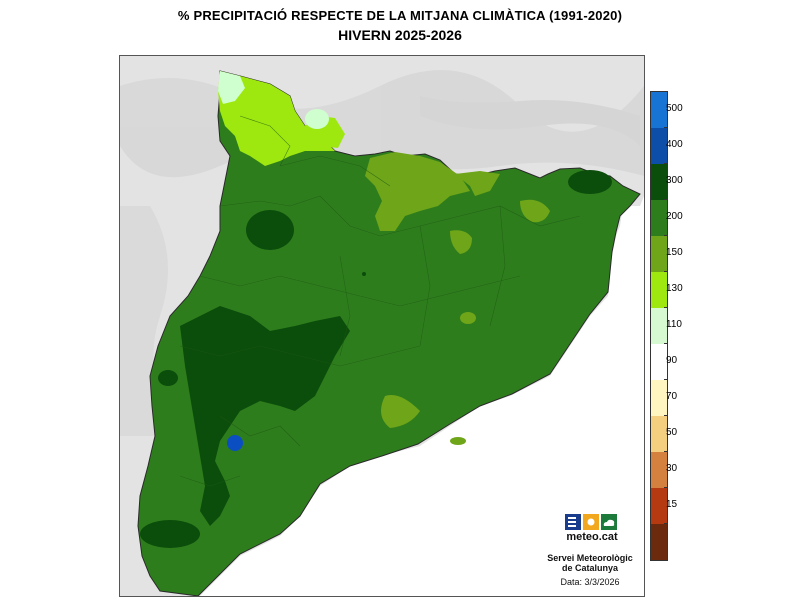 This screenshot has height=600, width=800. I want to click on legend-label: 90, so click(672, 360).